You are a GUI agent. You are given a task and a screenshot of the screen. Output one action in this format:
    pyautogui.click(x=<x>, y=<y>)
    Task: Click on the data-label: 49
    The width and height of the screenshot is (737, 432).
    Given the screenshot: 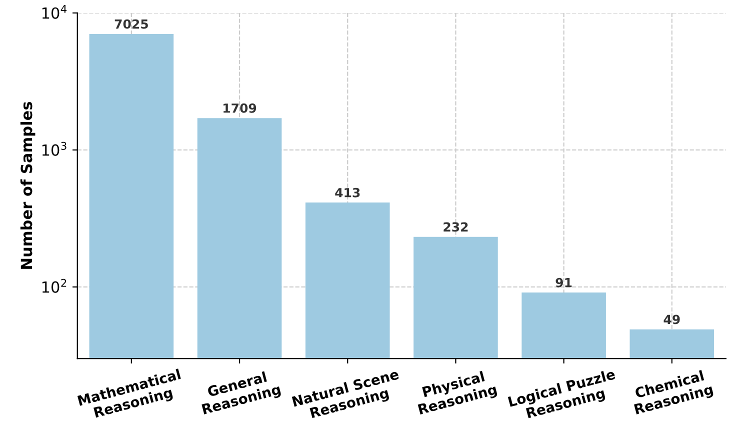 What is the action you would take?
    pyautogui.click(x=672, y=319)
    